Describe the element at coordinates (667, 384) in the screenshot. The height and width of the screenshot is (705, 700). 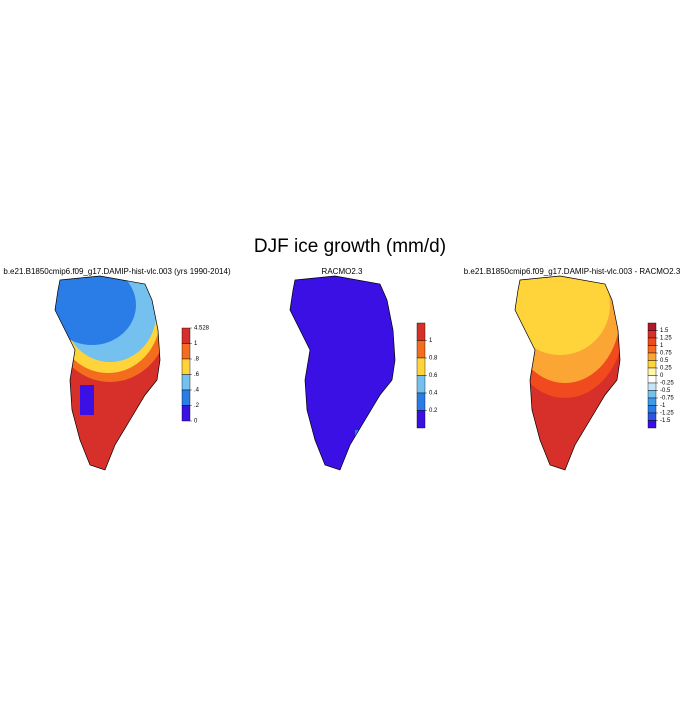
I see `colorbar-label: -0.25` at that location.